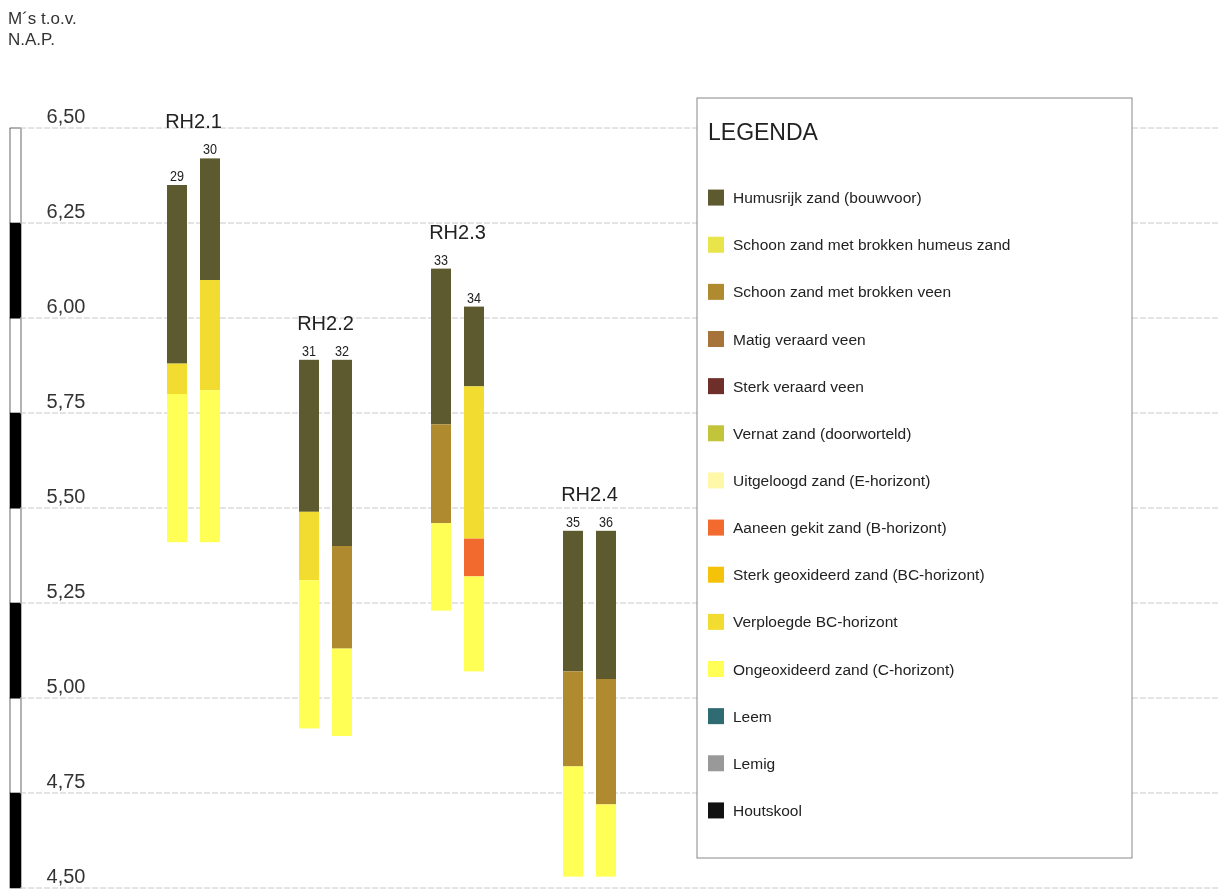  What do you see at coordinates (66, 496) in the screenshot?
I see `y-tick-label: 5,50` at bounding box center [66, 496].